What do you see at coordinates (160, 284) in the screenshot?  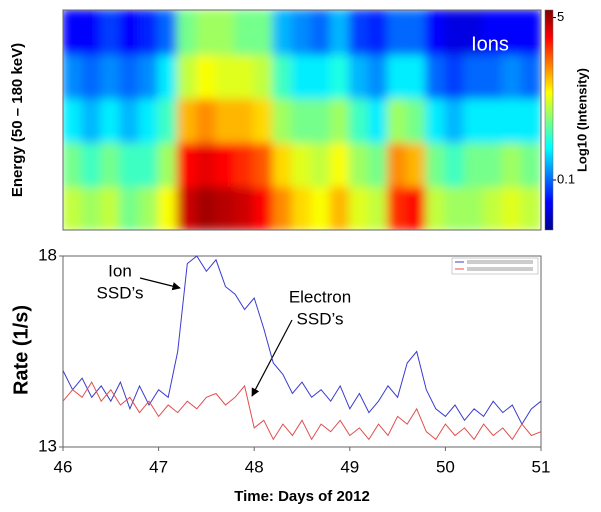 I see `annotation-arrow` at bounding box center [160, 284].